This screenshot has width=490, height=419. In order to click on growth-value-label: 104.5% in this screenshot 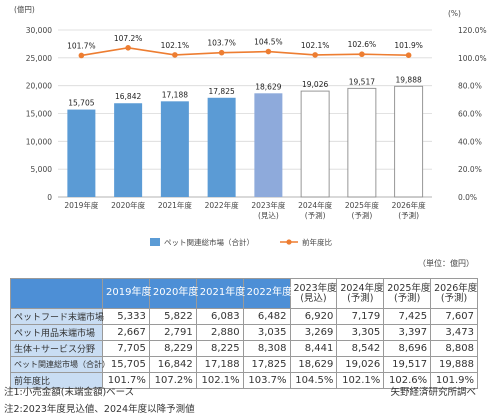, I will do `click(268, 42)`.